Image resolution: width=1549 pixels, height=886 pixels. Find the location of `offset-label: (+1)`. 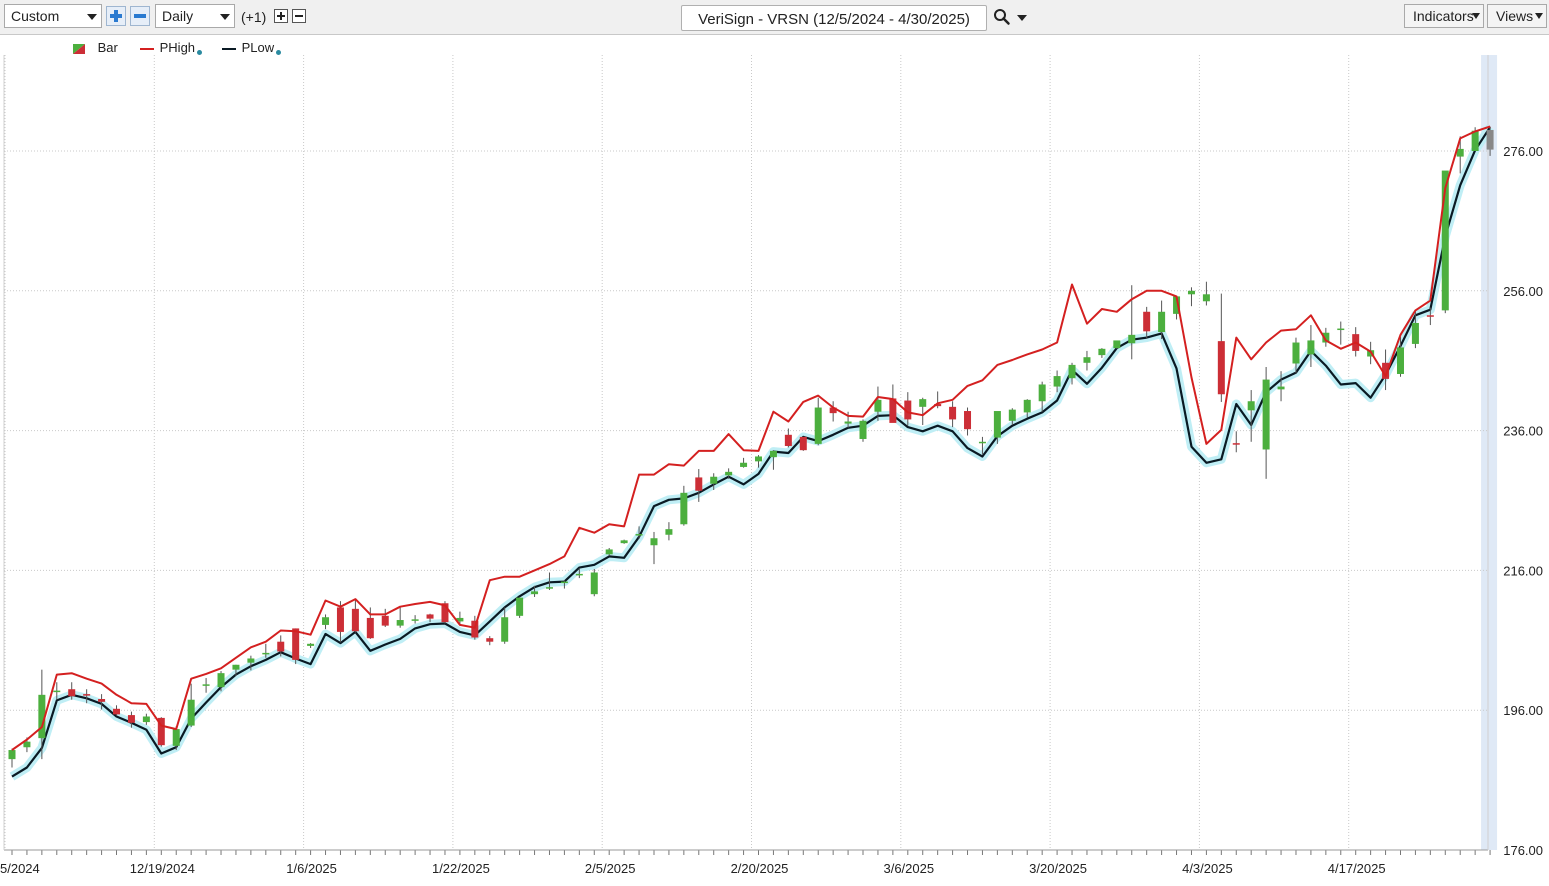

offset-label: (+1) is located at coordinates (254, 17).